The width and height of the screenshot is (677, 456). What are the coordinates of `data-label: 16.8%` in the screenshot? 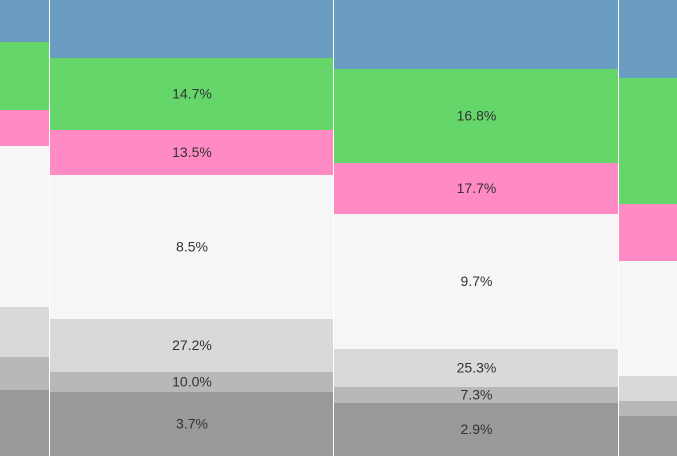 It's located at (477, 116).